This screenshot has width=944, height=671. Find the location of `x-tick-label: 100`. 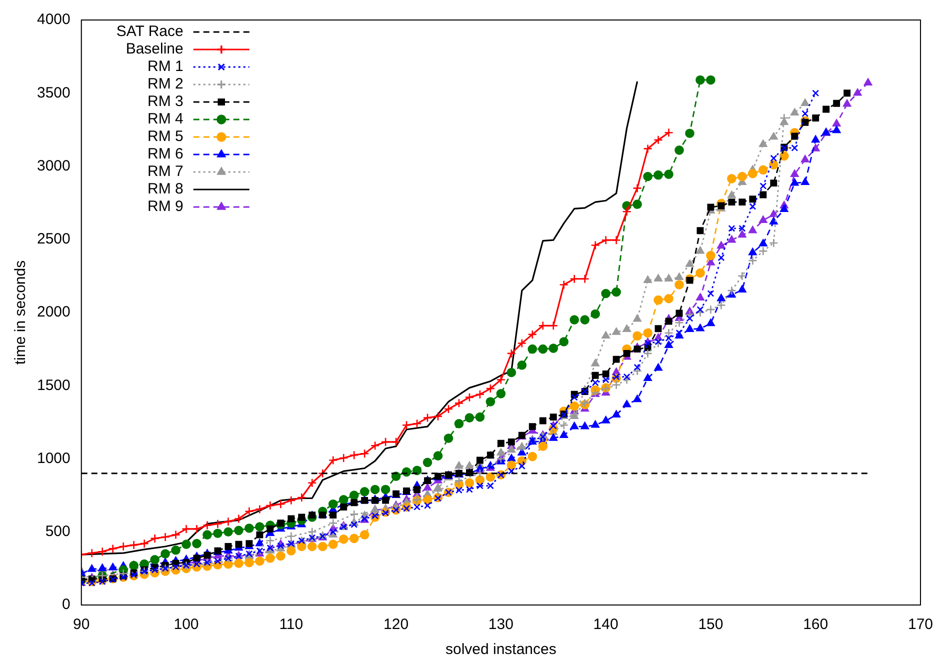

x-tick-label: 100 is located at coordinates (186, 625).